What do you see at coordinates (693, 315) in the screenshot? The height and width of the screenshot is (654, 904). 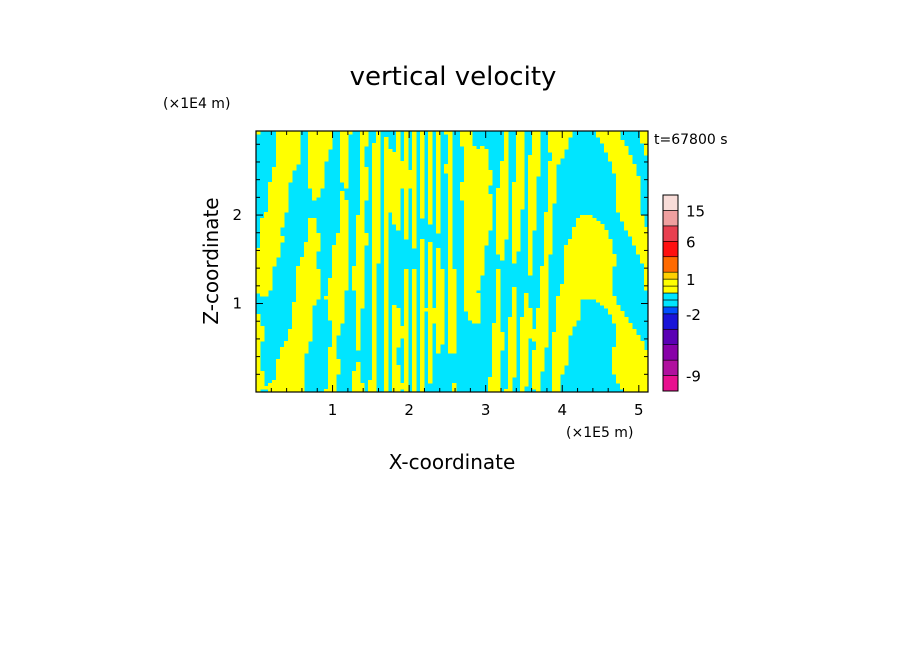 I see `colorbar-tick-label: -2` at bounding box center [693, 315].